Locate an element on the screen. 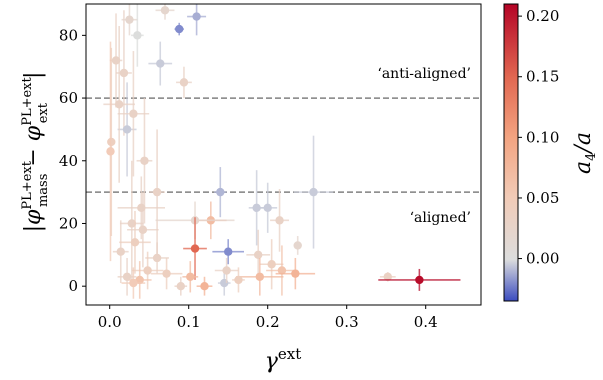  x-tick-label: 0.1 is located at coordinates (189, 322).